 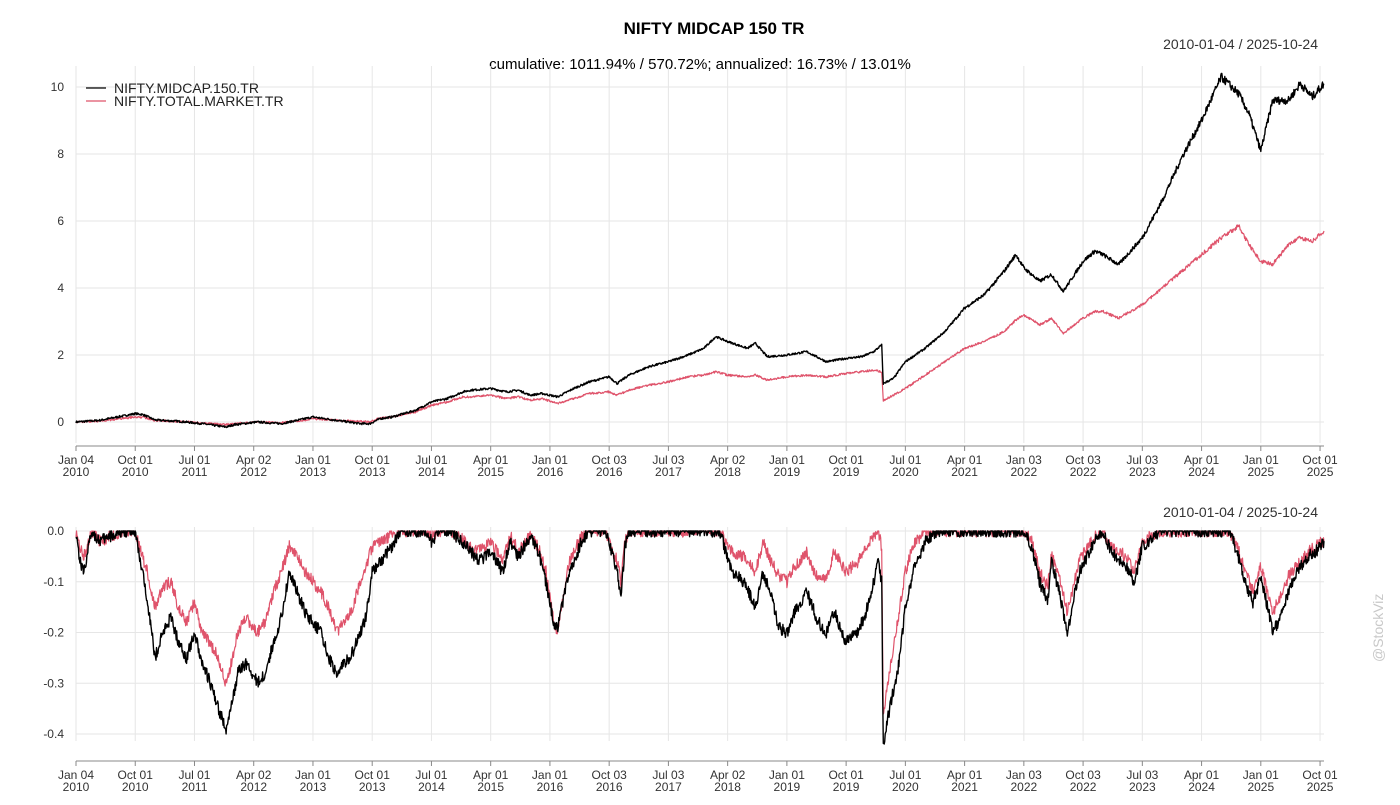 What do you see at coordinates (60, 221) in the screenshot?
I see `y-tick-label: 6` at bounding box center [60, 221].